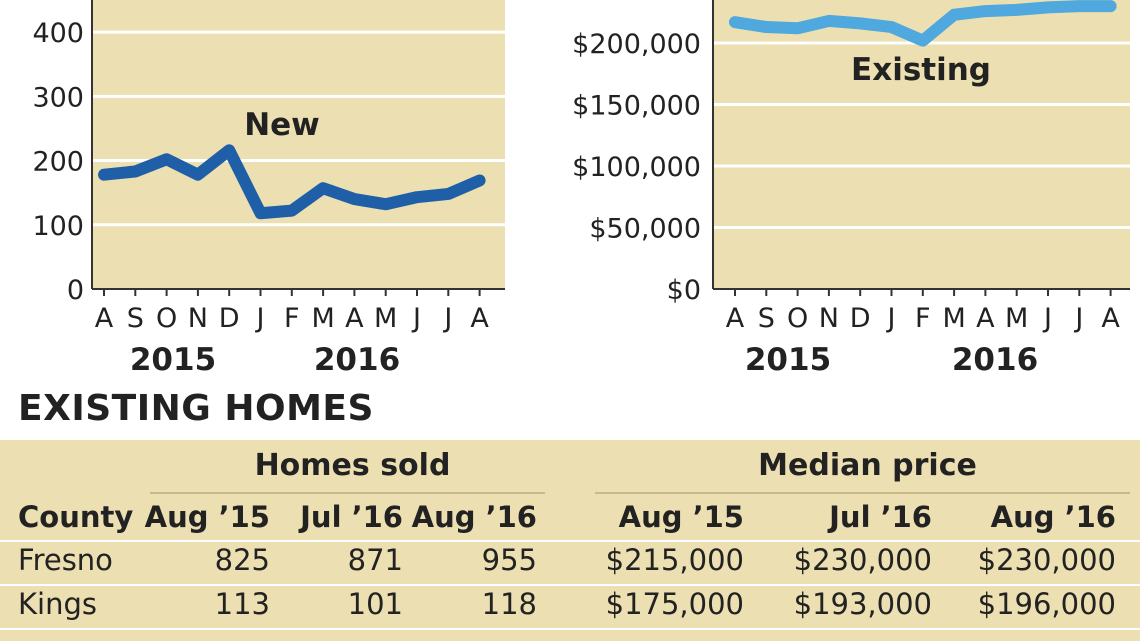 Image resolution: width=1140 pixels, height=641 pixels. Describe the element at coordinates (375, 604) in the screenshot. I see `table-cell: 101` at that location.